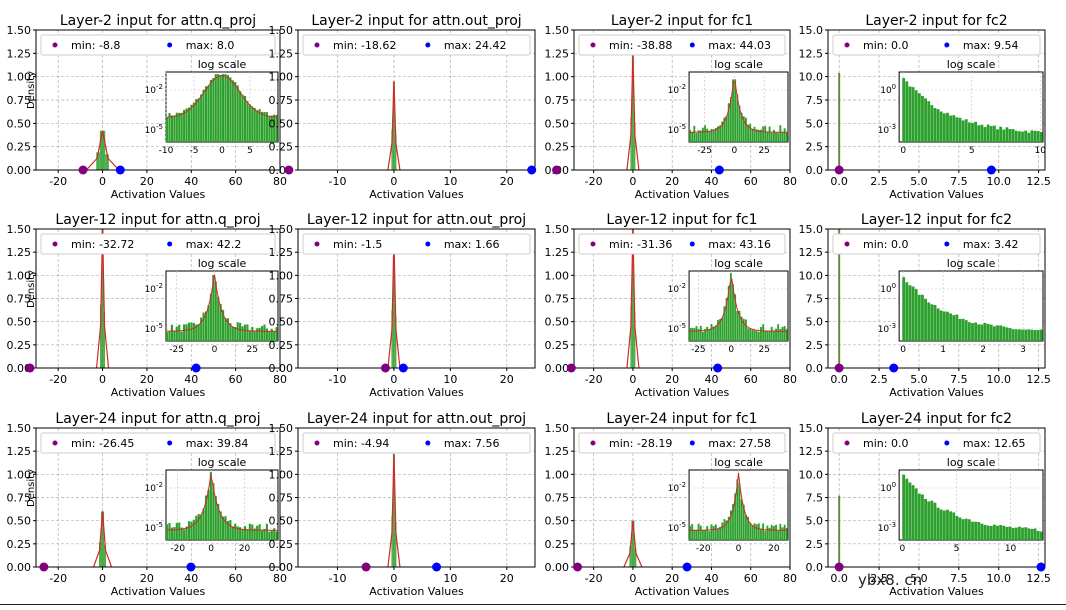  Describe the element at coordinates (739, 45) in the screenshot. I see `legend-max-label: max: 44.03` at that location.